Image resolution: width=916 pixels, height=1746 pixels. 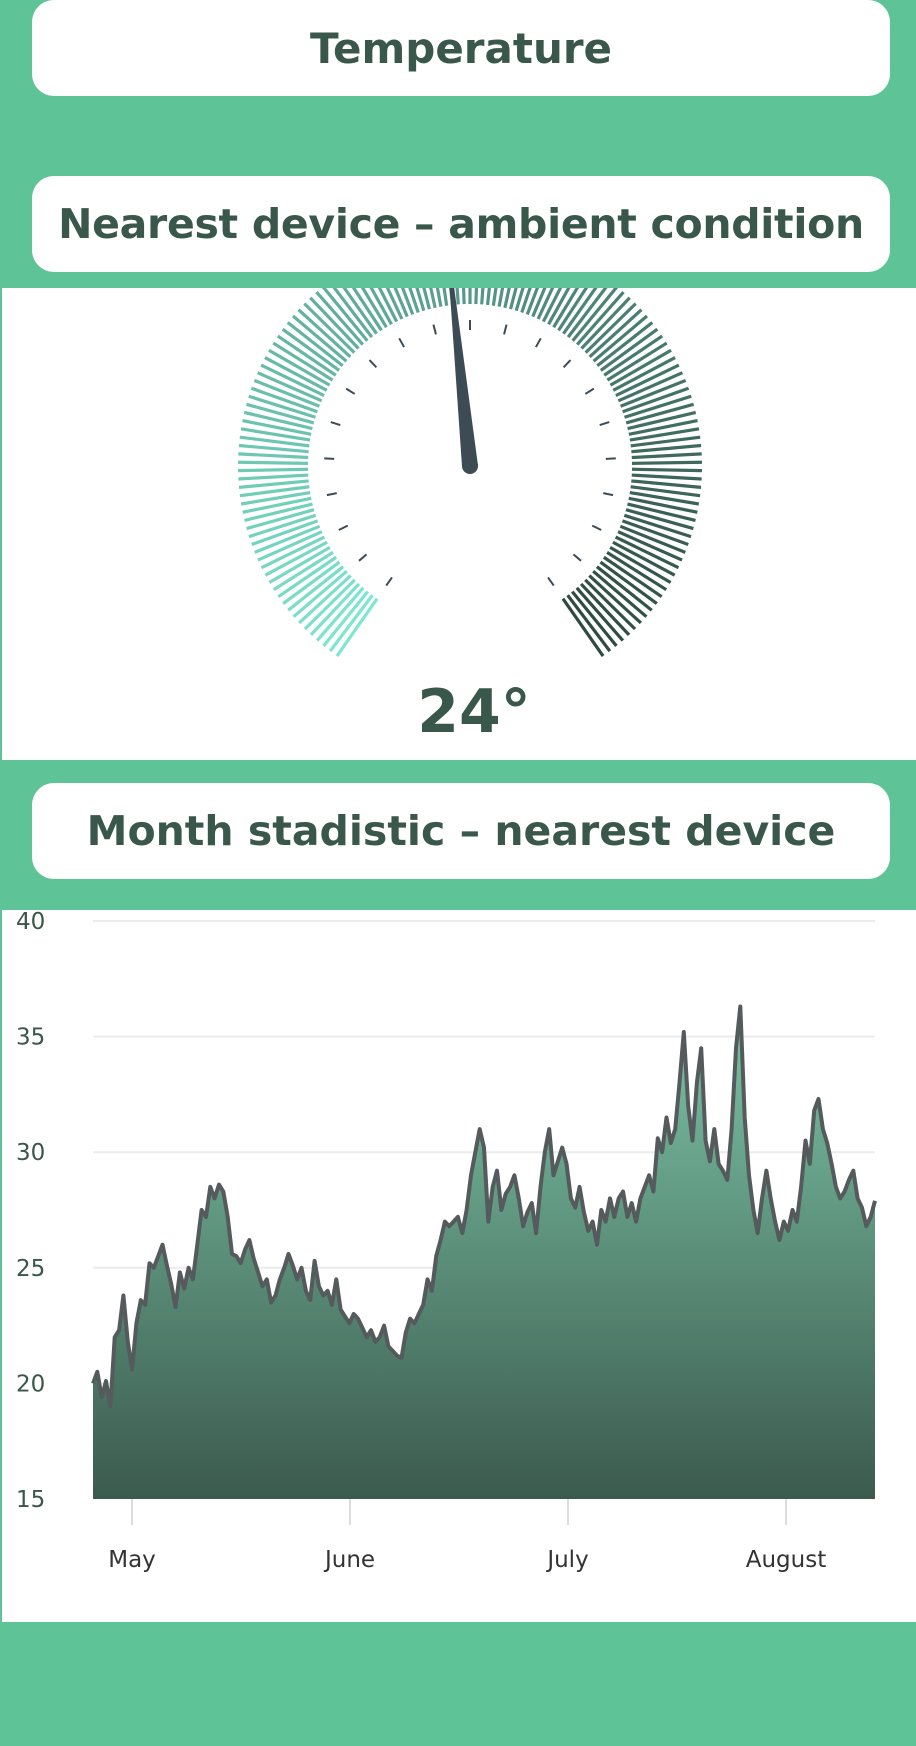 I want to click on x-tick-label: August, so click(x=786, y=1560).